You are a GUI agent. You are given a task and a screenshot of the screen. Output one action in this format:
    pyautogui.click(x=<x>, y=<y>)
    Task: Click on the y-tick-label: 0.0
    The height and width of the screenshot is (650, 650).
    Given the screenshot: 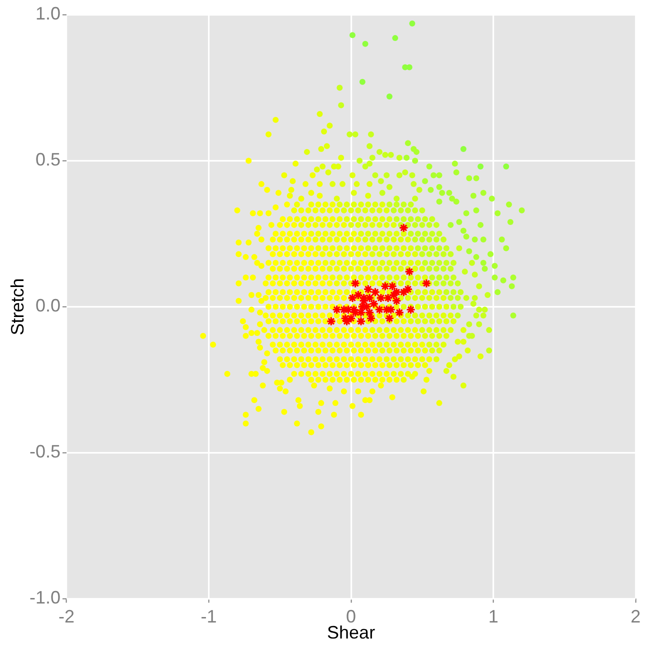 What is the action you would take?
    pyautogui.click(x=47, y=306)
    